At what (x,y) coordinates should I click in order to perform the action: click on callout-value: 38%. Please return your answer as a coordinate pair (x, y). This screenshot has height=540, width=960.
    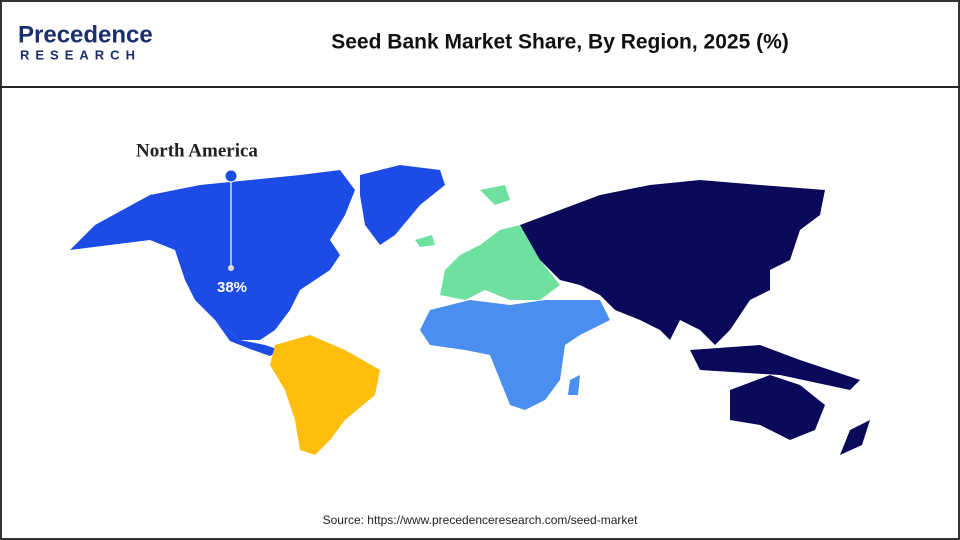
    Looking at the image, I should click on (232, 287).